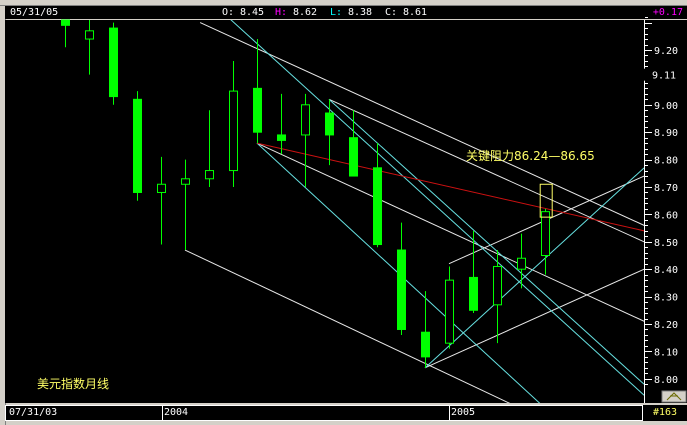 Image resolution: width=687 pixels, height=425 pixels. I want to click on y-tick-label: 8.40, so click(666, 270).